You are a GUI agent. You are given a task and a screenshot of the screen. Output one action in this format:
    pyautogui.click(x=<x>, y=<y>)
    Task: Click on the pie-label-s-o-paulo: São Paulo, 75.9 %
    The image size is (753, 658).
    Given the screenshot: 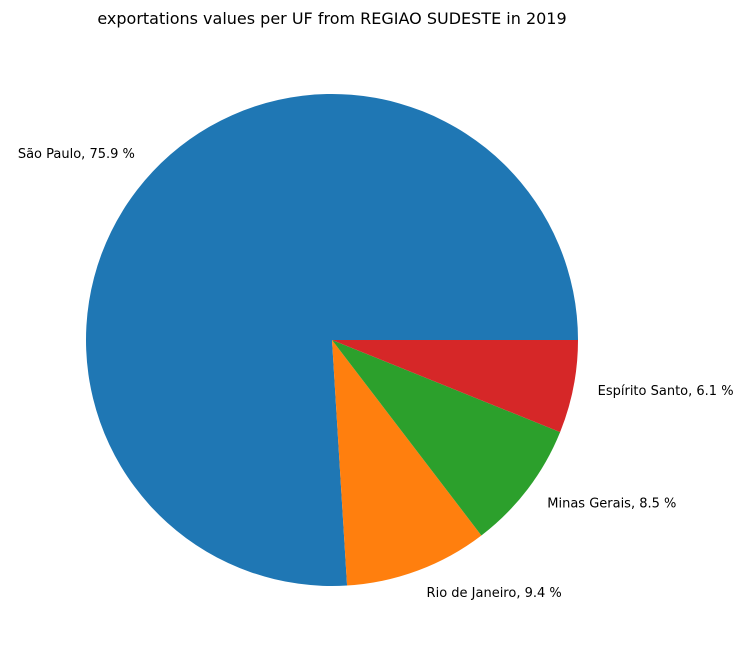 What is the action you would take?
    pyautogui.click(x=76, y=154)
    